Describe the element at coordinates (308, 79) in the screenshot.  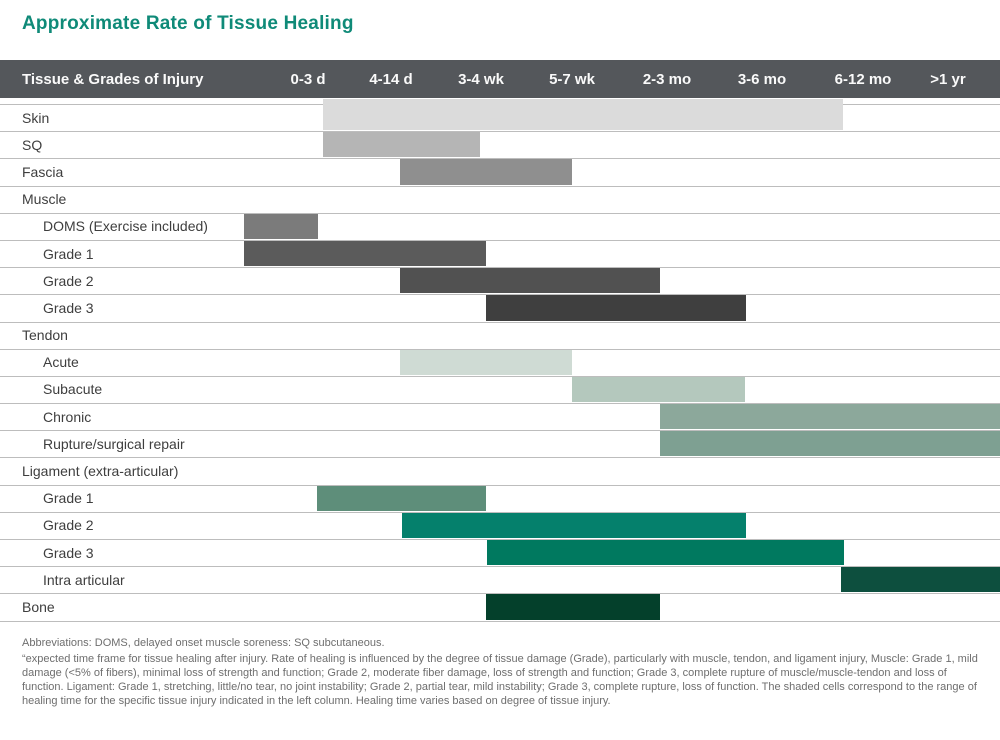
I see `column-header-0-3-d: 0-3 d` at that location.